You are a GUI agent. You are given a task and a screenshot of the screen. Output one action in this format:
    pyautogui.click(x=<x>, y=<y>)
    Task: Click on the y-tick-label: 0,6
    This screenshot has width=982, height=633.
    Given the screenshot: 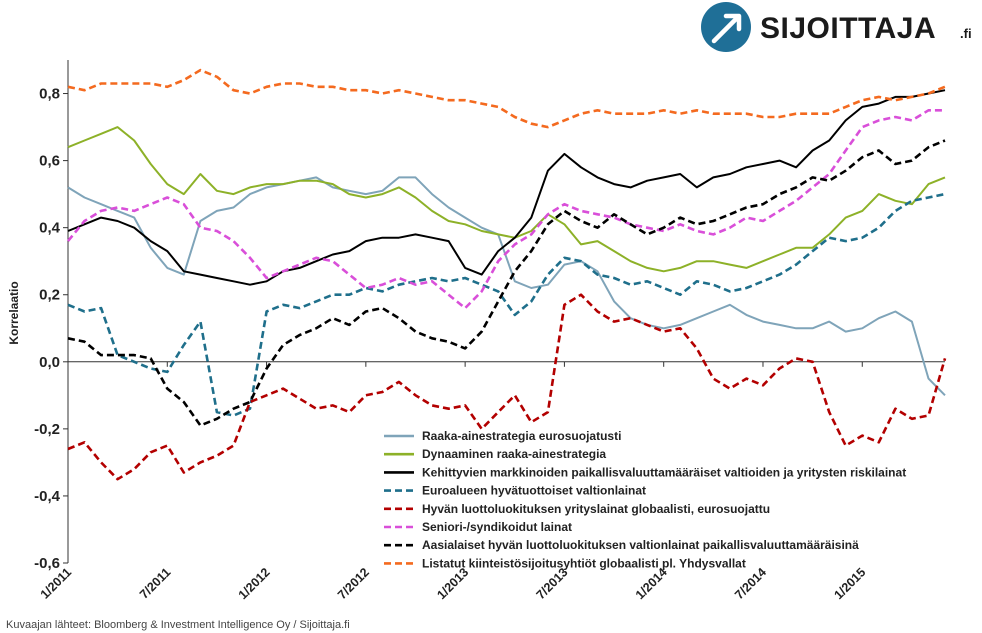 What is the action you would take?
    pyautogui.click(x=49, y=161)
    